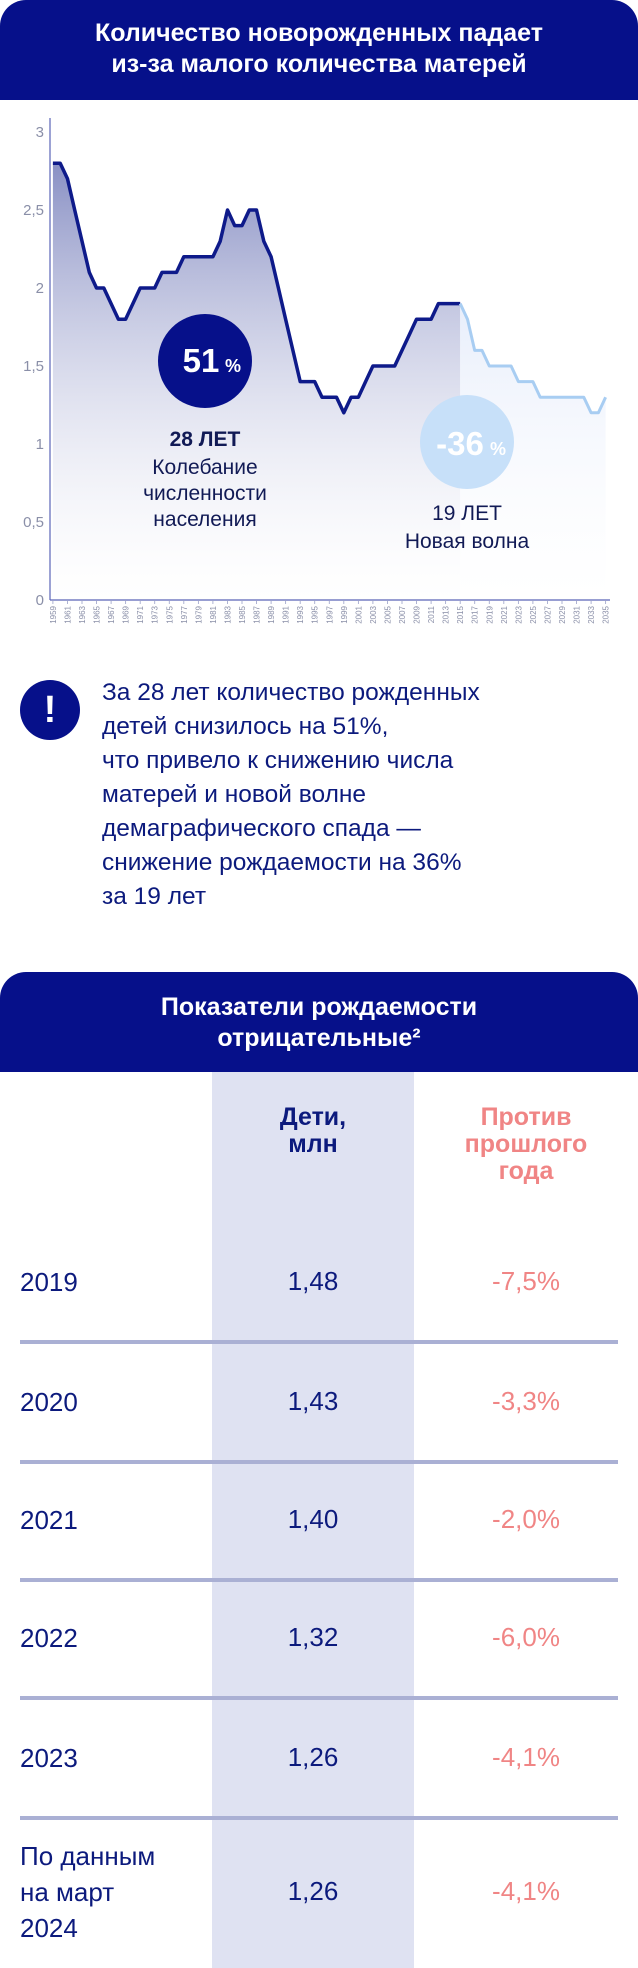 The image size is (638, 1968). What do you see at coordinates (313, 1281) in the screenshot?
I see `row-children-value: 1,48` at bounding box center [313, 1281].